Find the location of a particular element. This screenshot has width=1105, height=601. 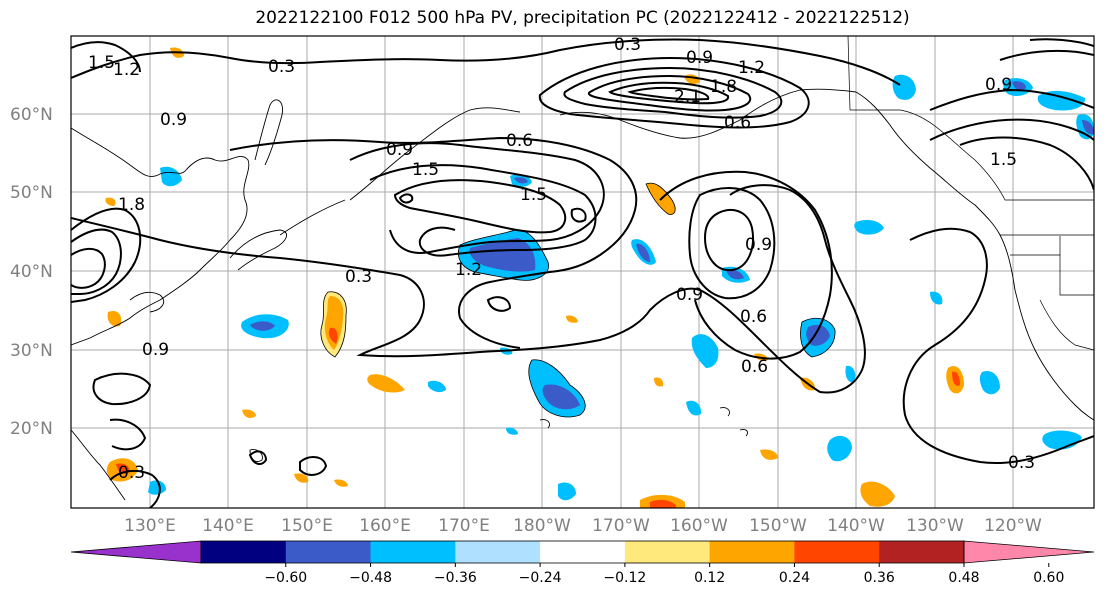

colorbar-tick-label: 0.36 is located at coordinates (879, 578).